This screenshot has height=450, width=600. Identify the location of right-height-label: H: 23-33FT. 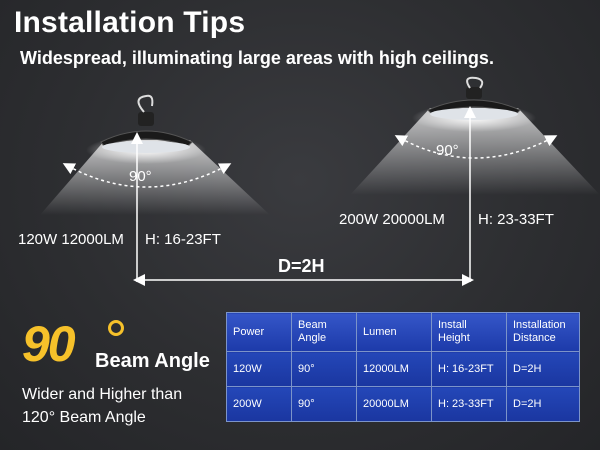
(516, 219).